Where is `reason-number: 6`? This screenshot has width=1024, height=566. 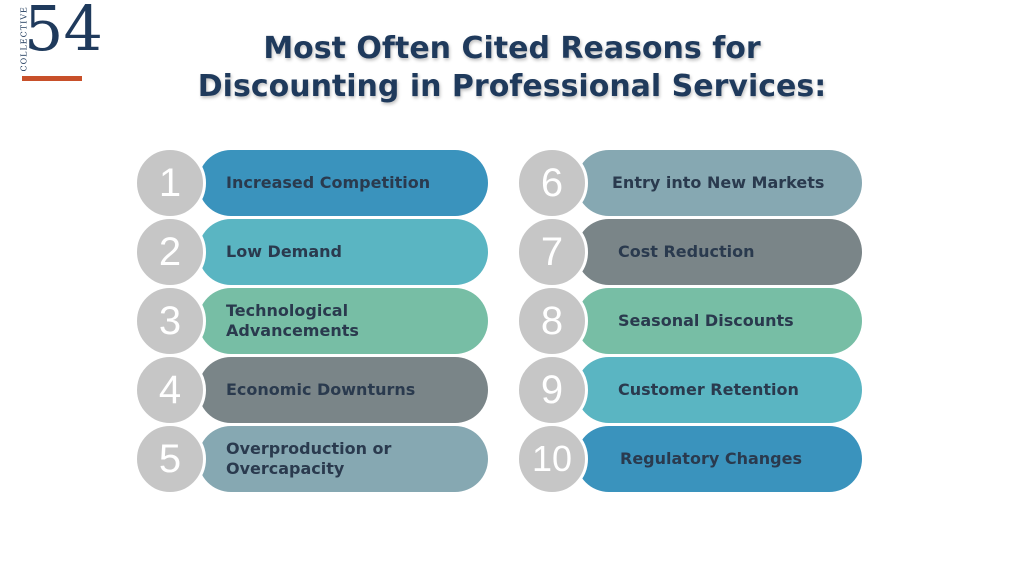 reason-number: 6 is located at coordinates (552, 182).